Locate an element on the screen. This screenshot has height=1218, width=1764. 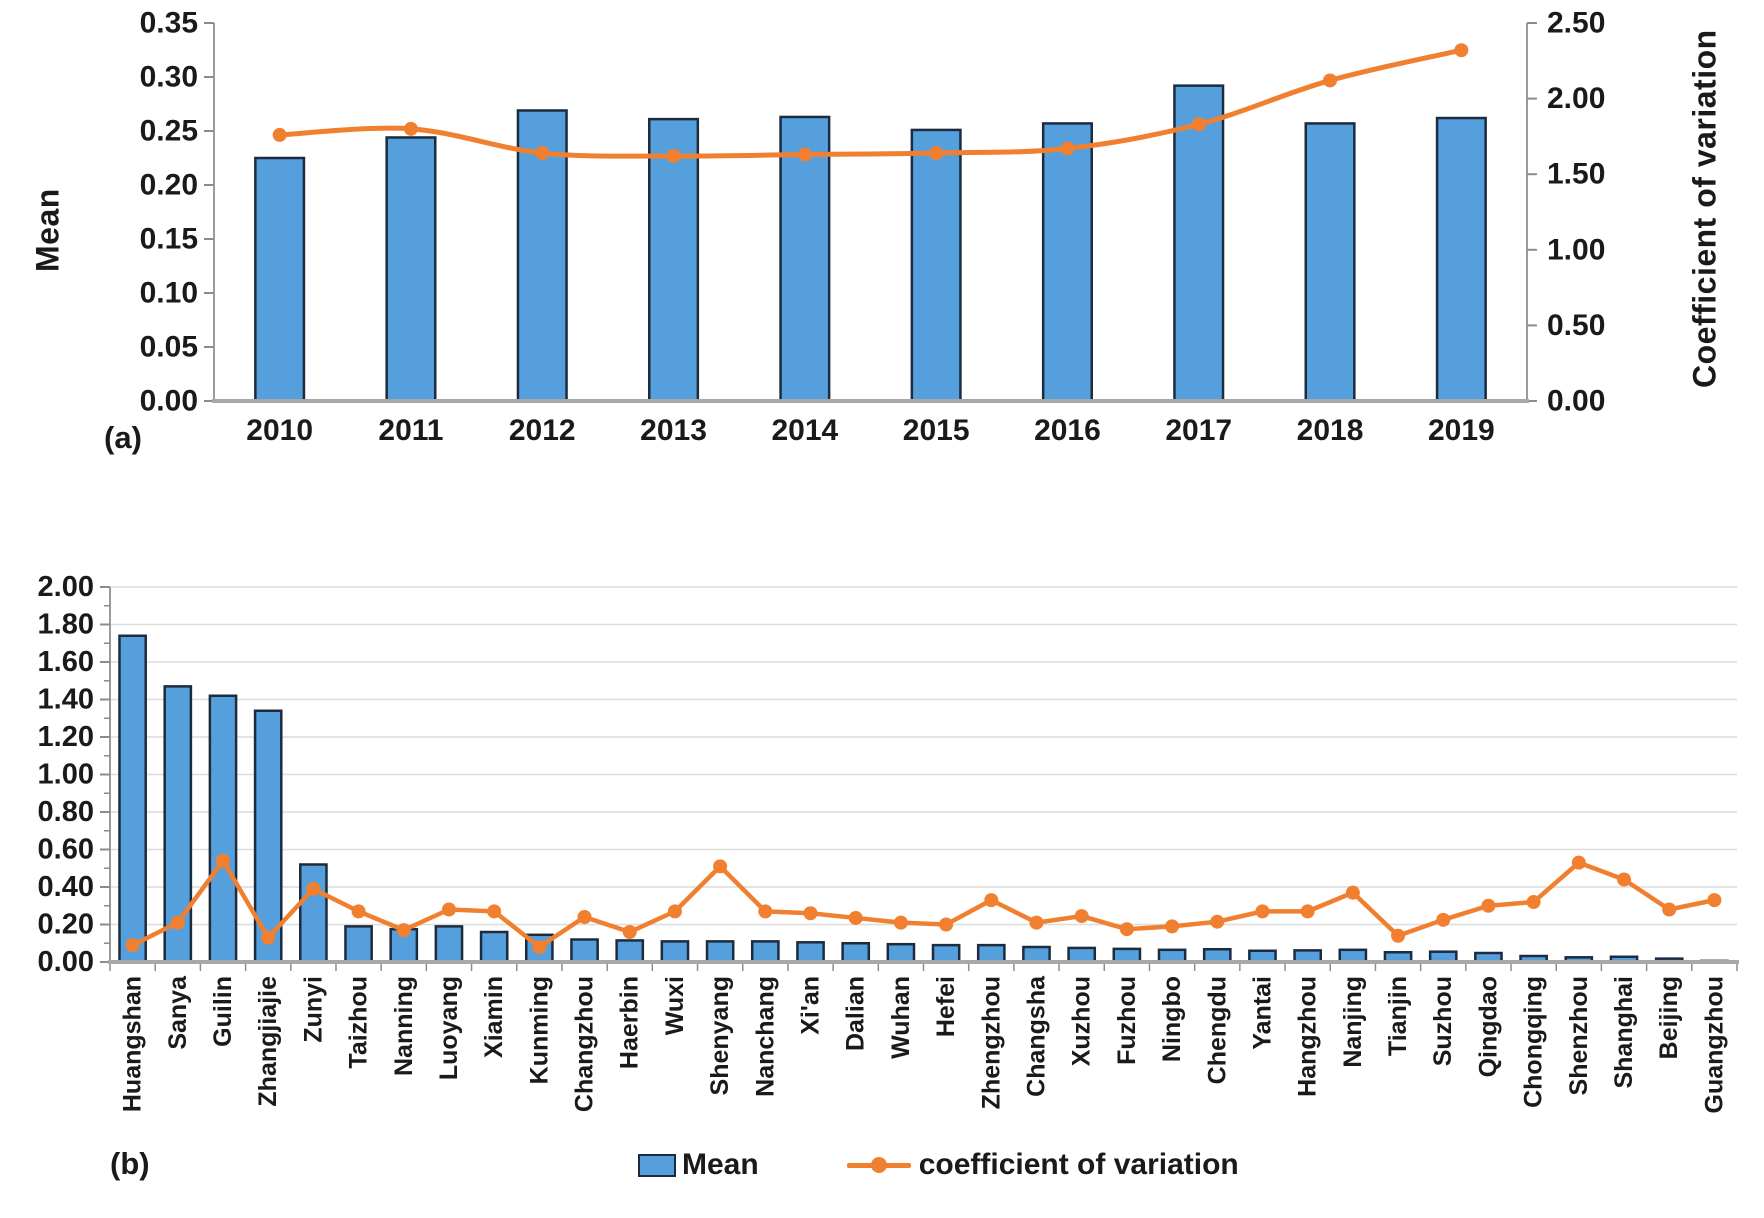
panel-a-left-axis-title: Mean is located at coordinates (47, 230).